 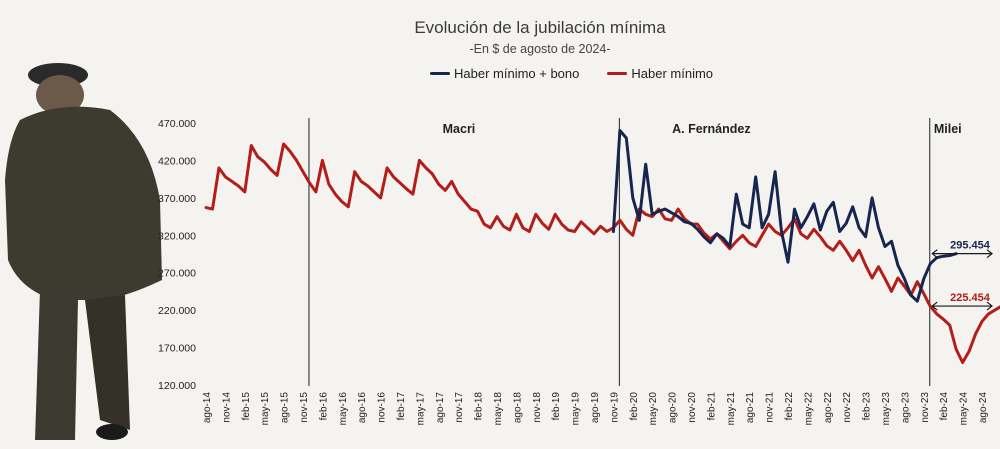 What do you see at coordinates (808, 409) in the screenshot?
I see `x-tick-label: may-22` at bounding box center [808, 409].